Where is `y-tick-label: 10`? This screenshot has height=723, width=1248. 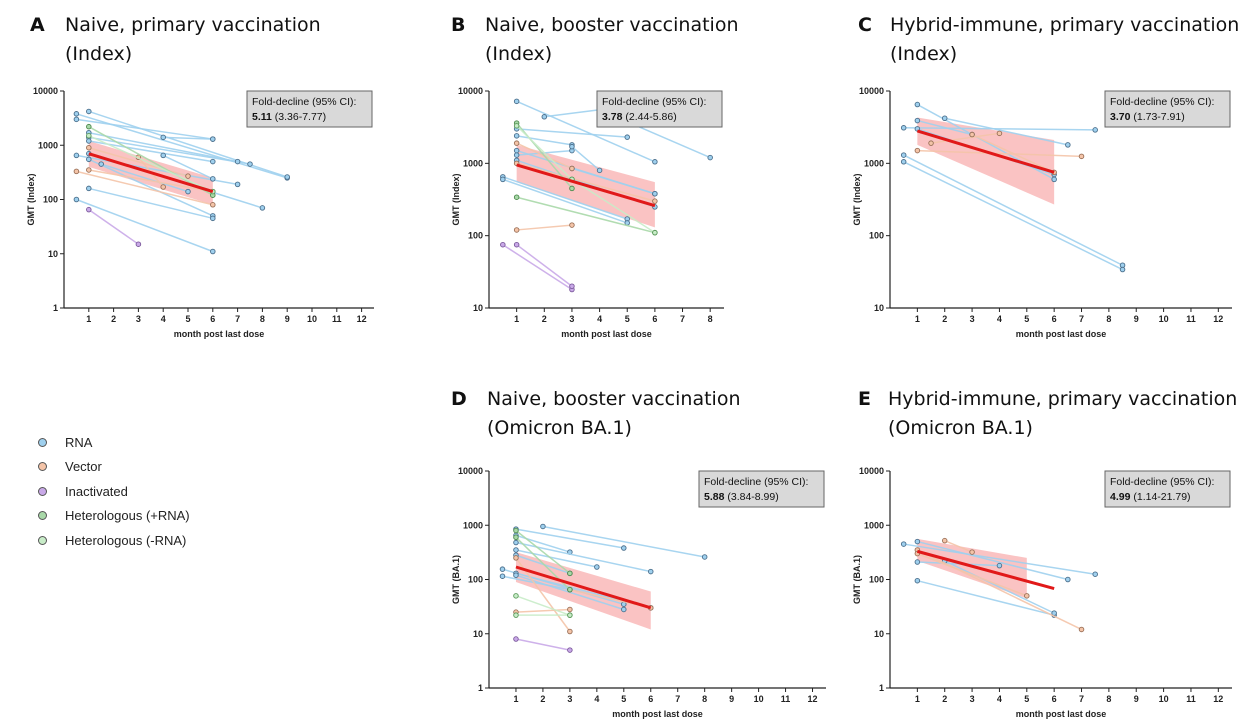
y-tick-label: 10 is located at coordinates (53, 254).